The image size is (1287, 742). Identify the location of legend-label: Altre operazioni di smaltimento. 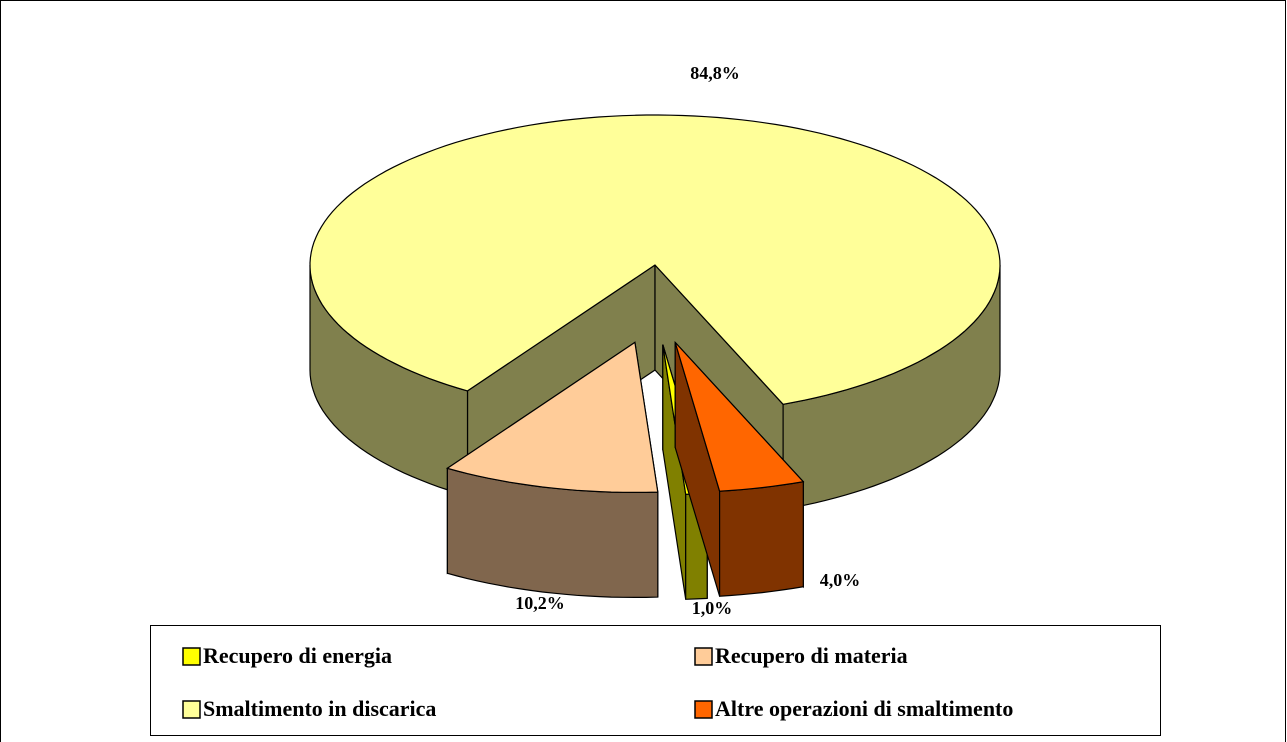
(864, 708).